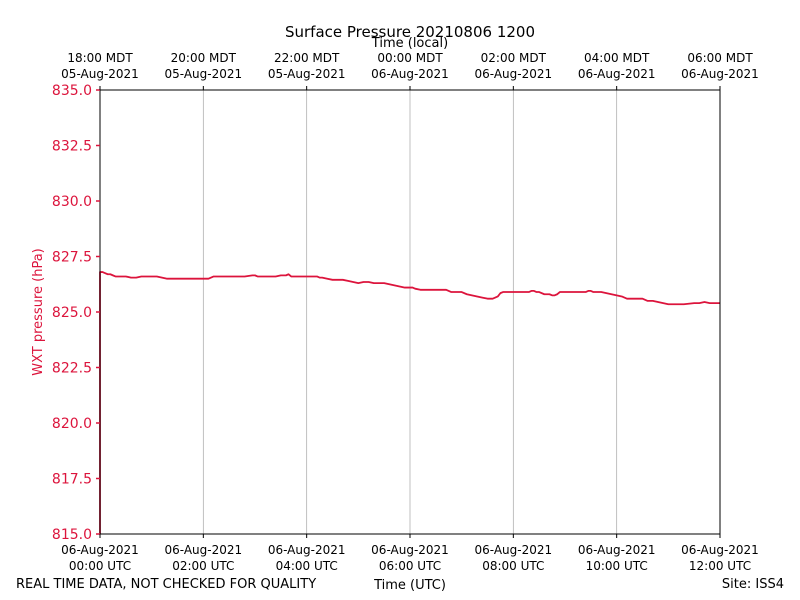 The height and width of the screenshot is (600, 800). I want to click on x2-axis-label: Time (local), so click(409, 43).